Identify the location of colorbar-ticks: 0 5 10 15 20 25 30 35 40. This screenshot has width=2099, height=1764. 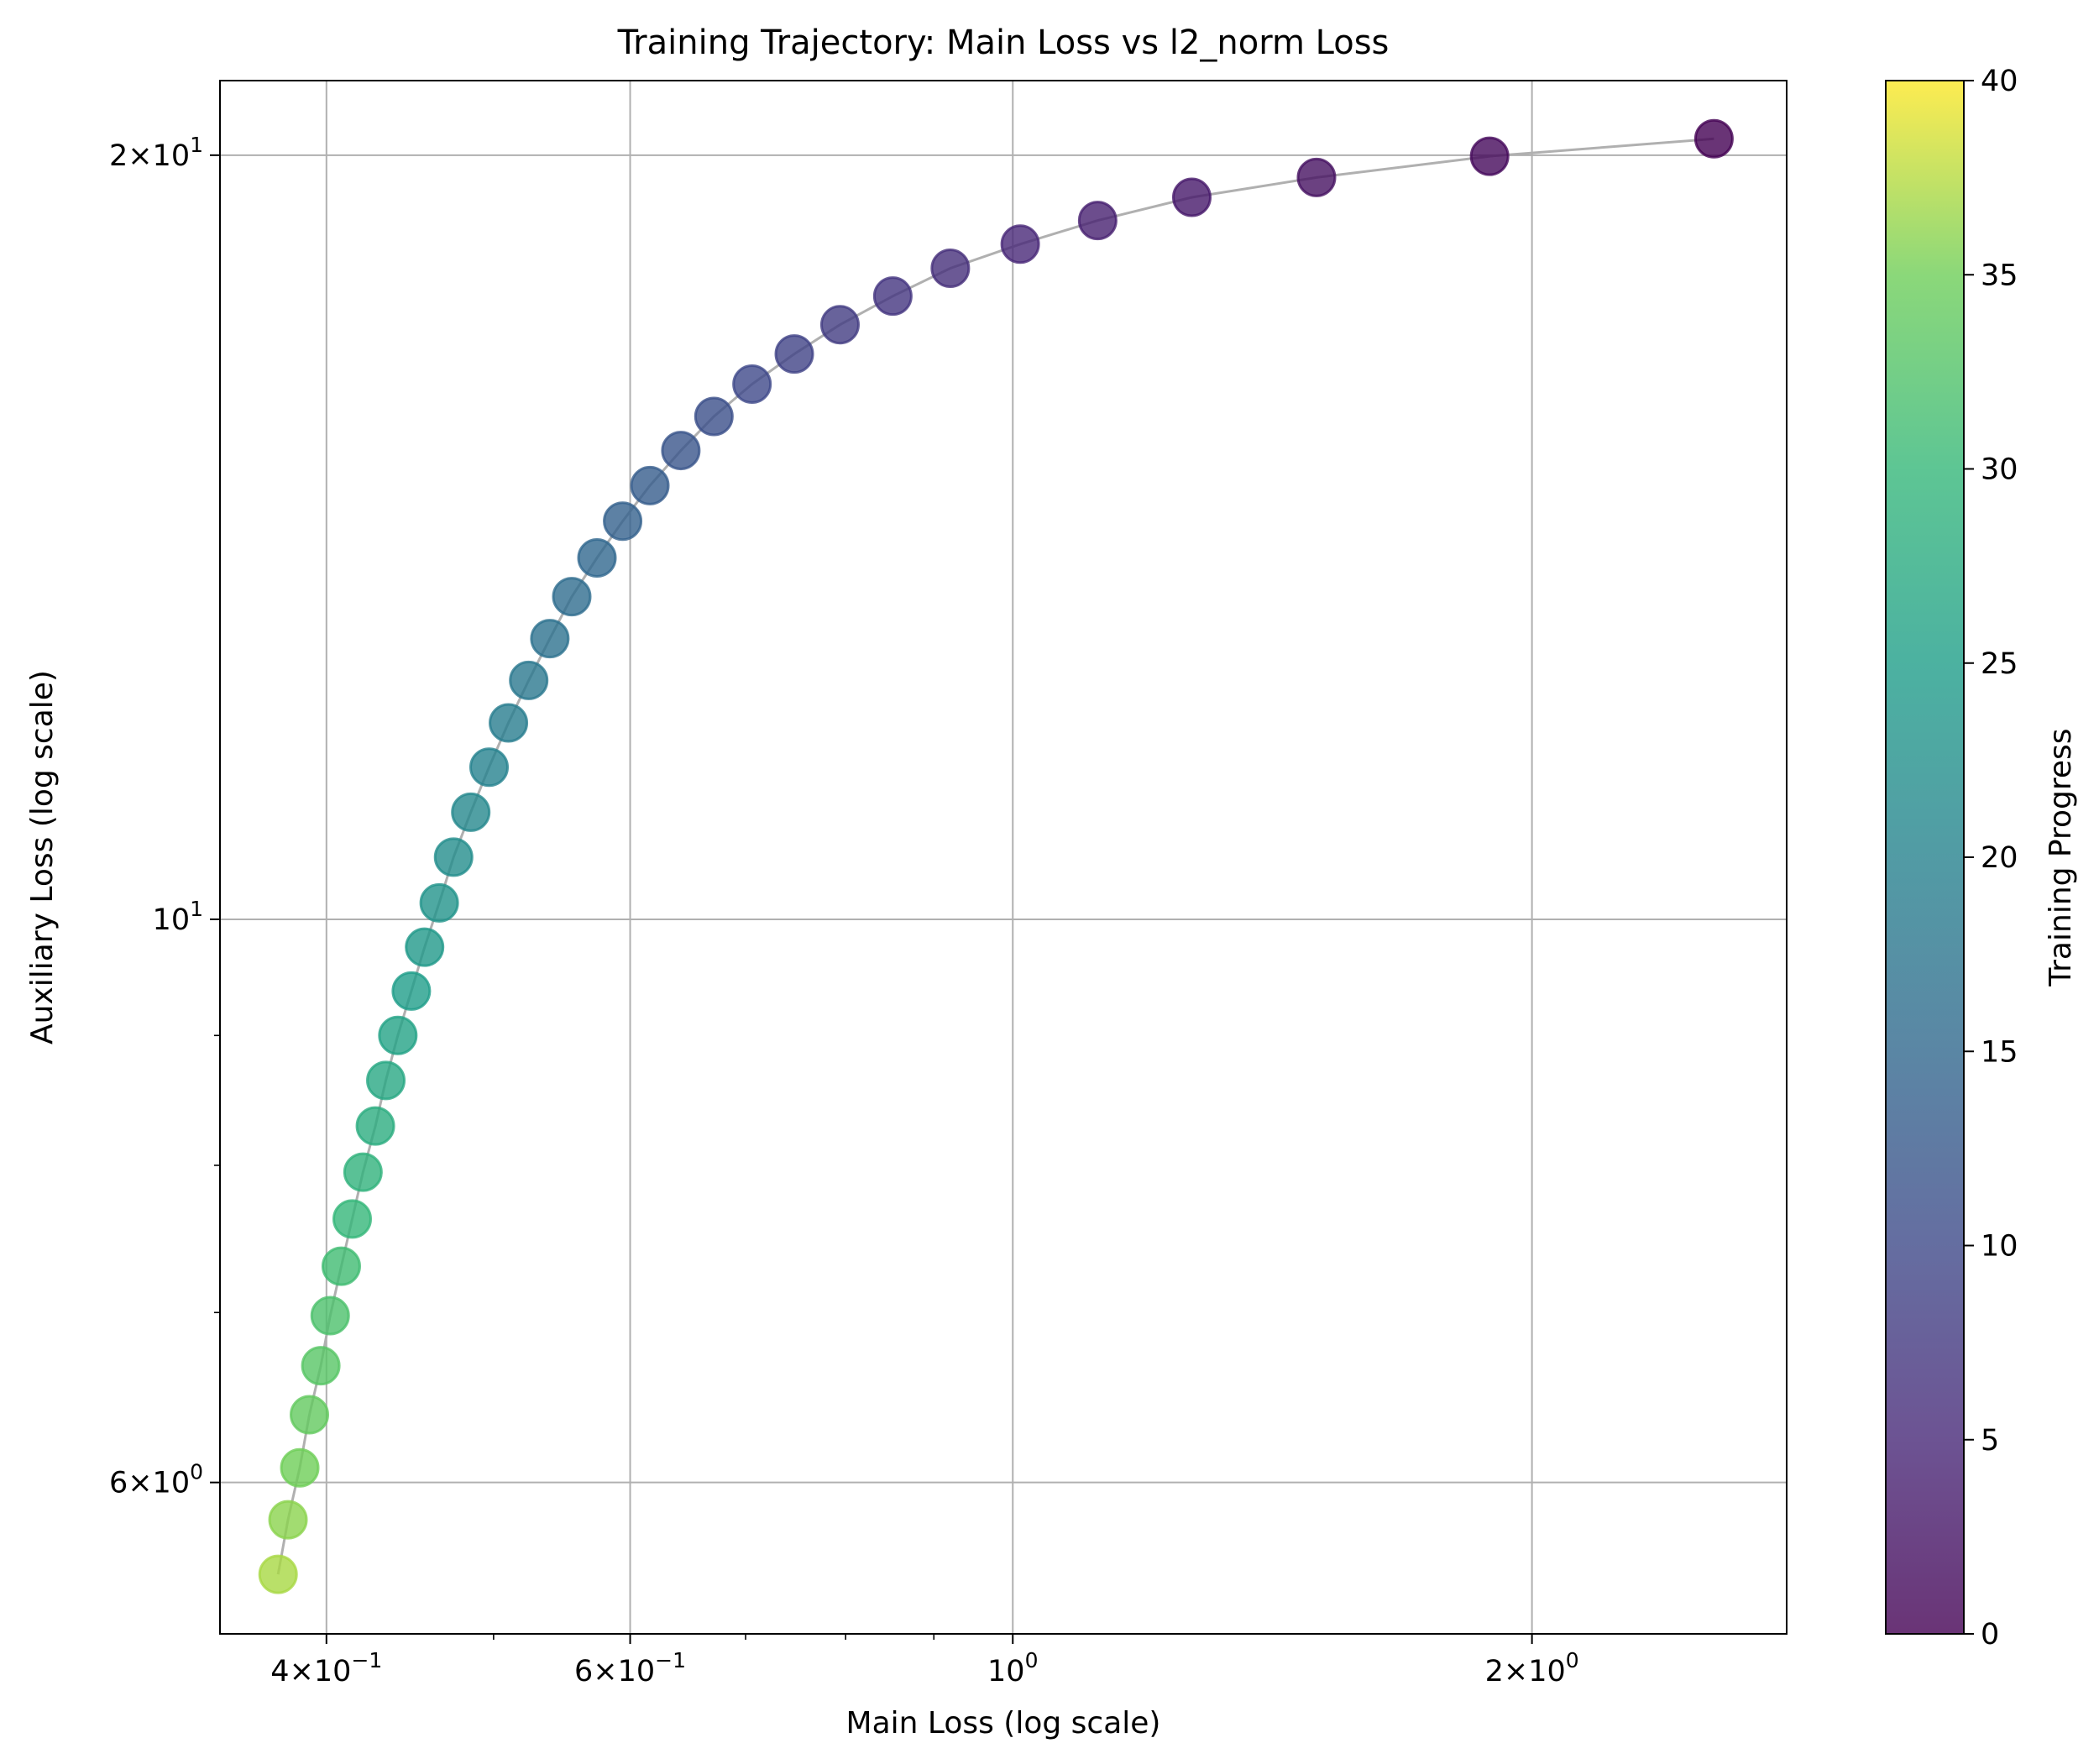
(1991, 858).